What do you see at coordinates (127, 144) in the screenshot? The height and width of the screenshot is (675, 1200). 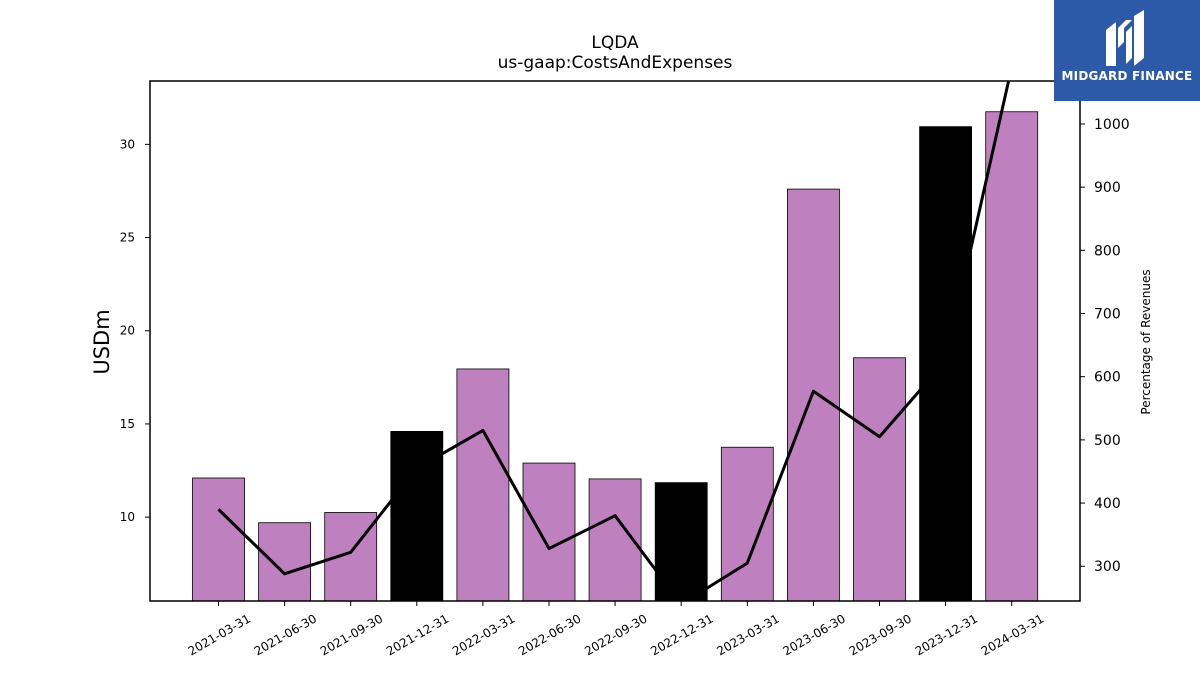 I see `y-tick-label: 30` at bounding box center [127, 144].